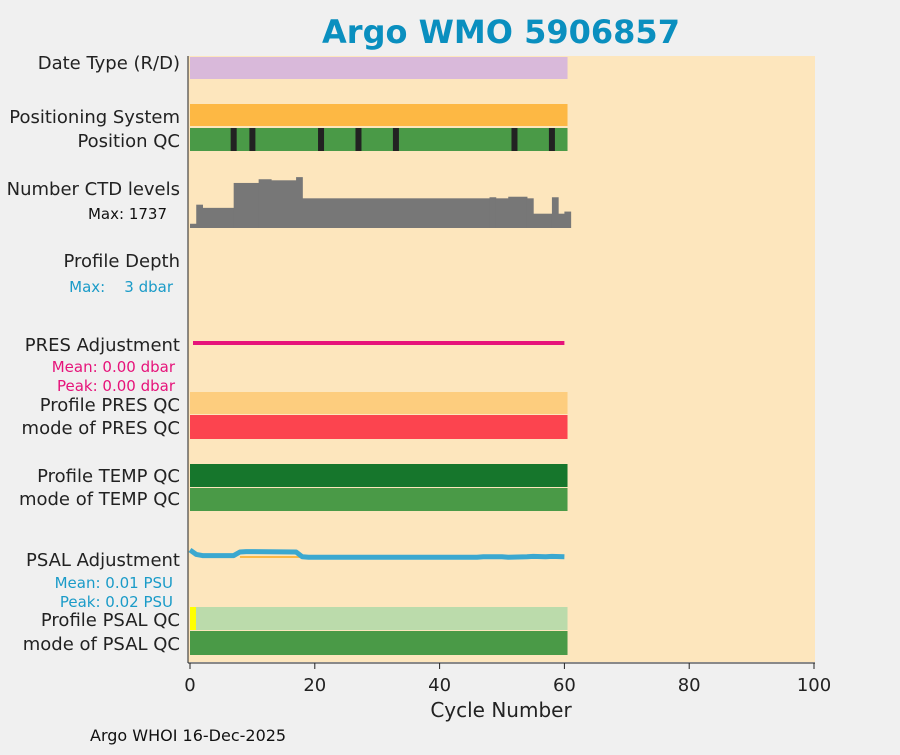 This screenshot has width=900, height=755. Describe the element at coordinates (93, 189) in the screenshot. I see `label-ctd-levels: Number CTD levels` at that location.